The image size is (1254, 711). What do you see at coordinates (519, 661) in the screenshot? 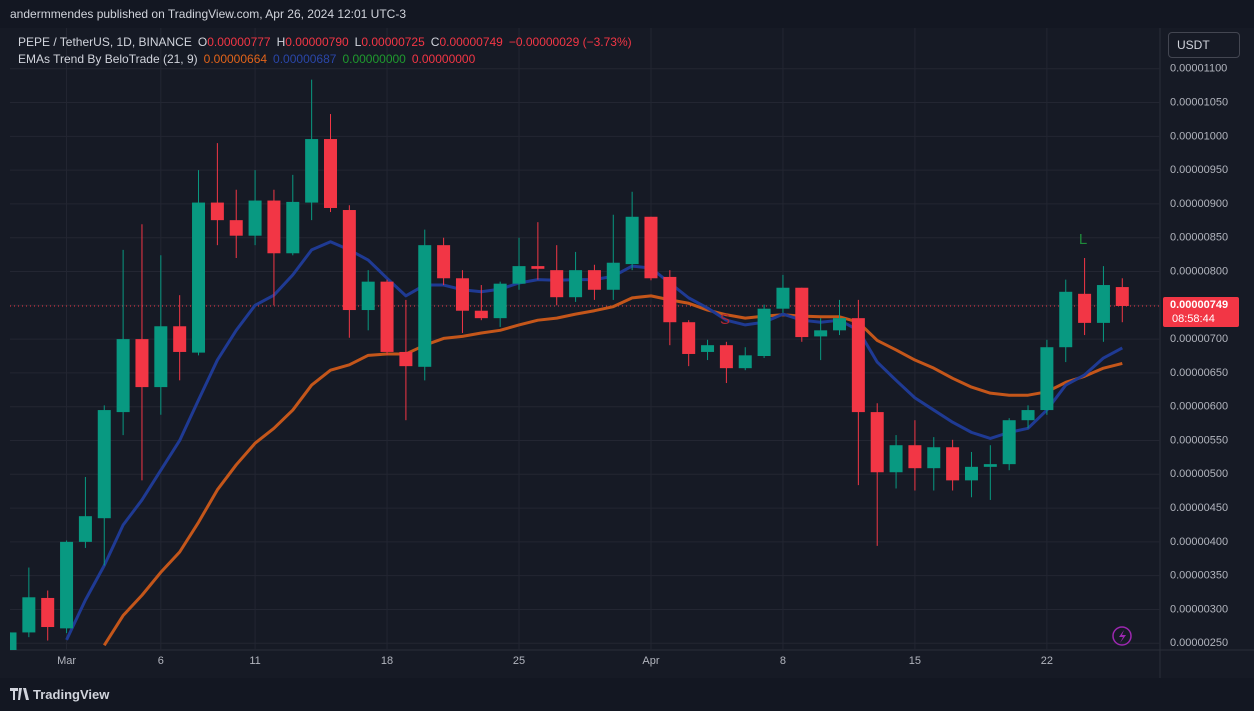
I see `x-tick-label: 25` at bounding box center [519, 661].